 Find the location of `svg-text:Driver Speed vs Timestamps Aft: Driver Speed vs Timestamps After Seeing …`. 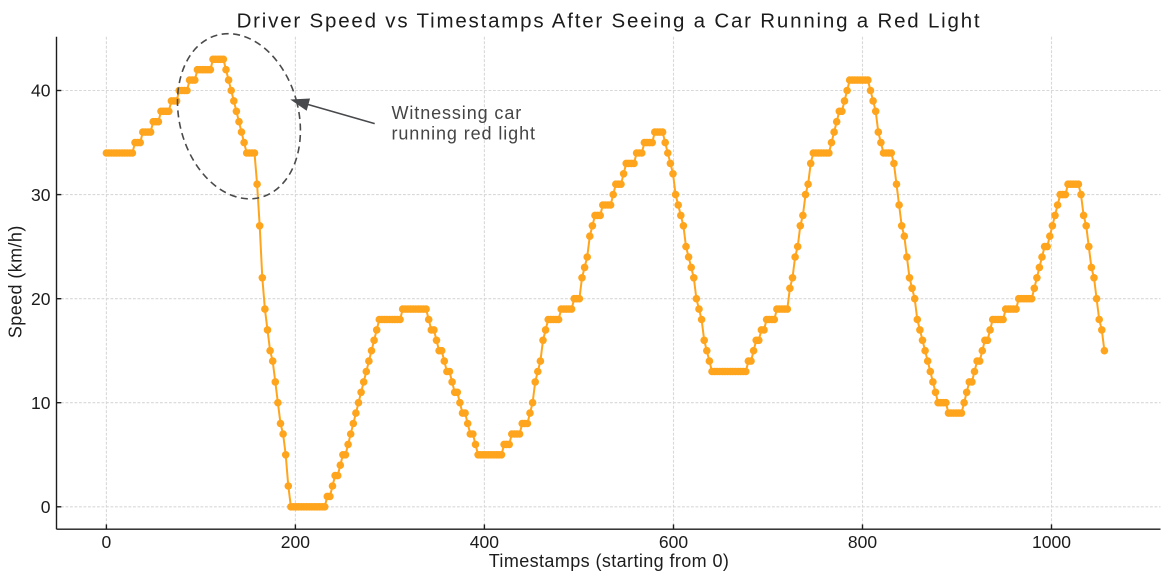

svg-text:Driver Speed vs Timestamps Aft: Driver Speed vs Timestamps After Seeing … is located at coordinates (609, 20).